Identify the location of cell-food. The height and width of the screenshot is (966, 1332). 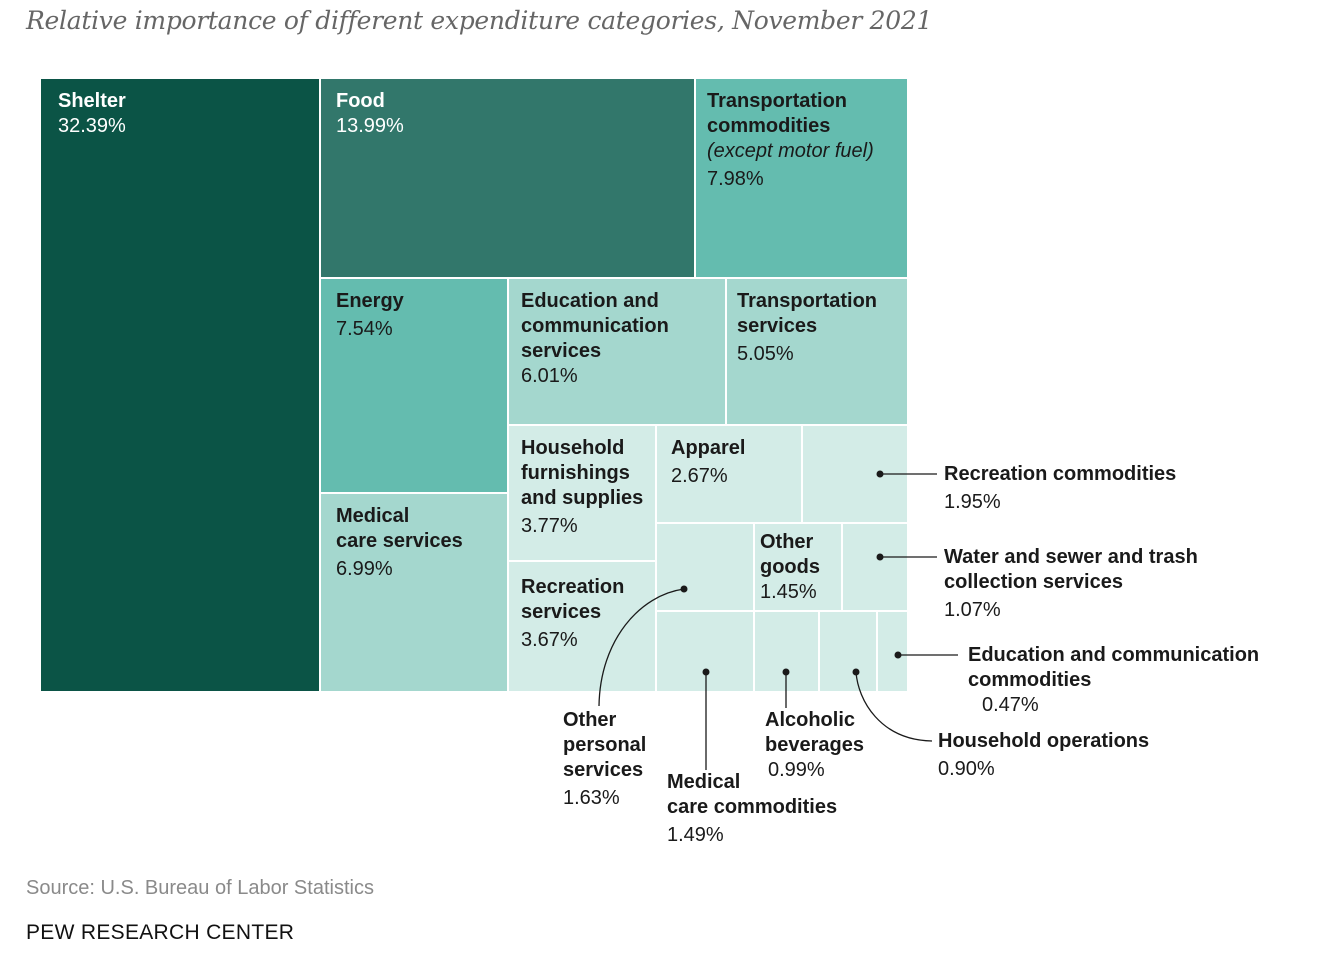
(507, 178).